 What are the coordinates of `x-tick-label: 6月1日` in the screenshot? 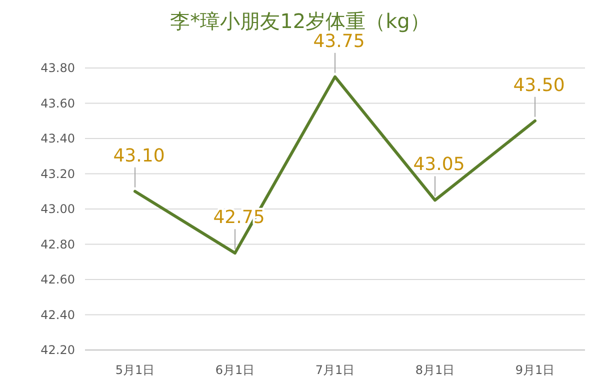 It's located at (235, 370).